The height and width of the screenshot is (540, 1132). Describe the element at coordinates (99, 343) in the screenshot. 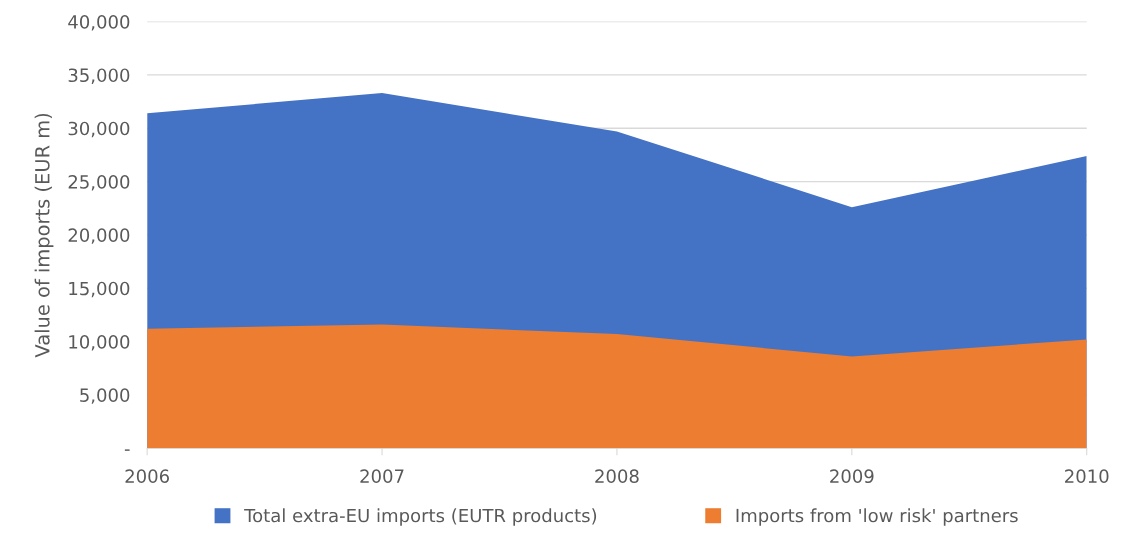

I see `y-tick-label: 10,000` at that location.